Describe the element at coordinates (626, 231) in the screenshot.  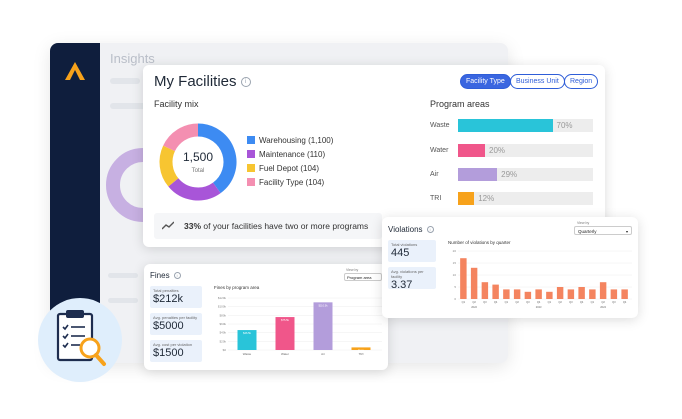
I see `chevron-down-icon: ▾` at that location.